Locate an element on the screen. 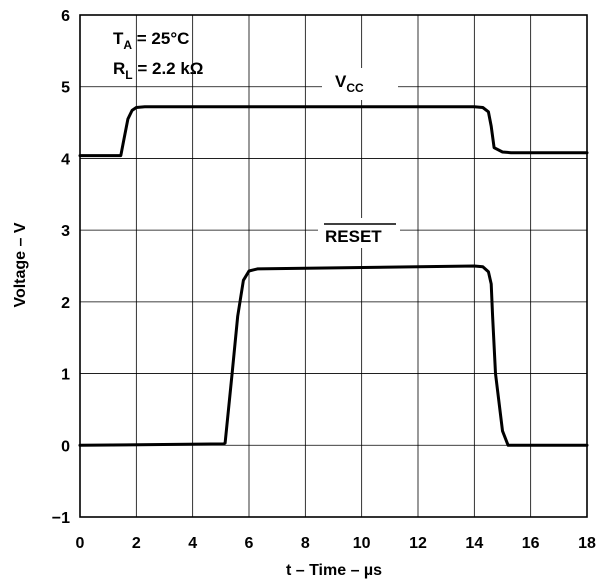  vcc-series-label: VCC is located at coordinates (349, 83).